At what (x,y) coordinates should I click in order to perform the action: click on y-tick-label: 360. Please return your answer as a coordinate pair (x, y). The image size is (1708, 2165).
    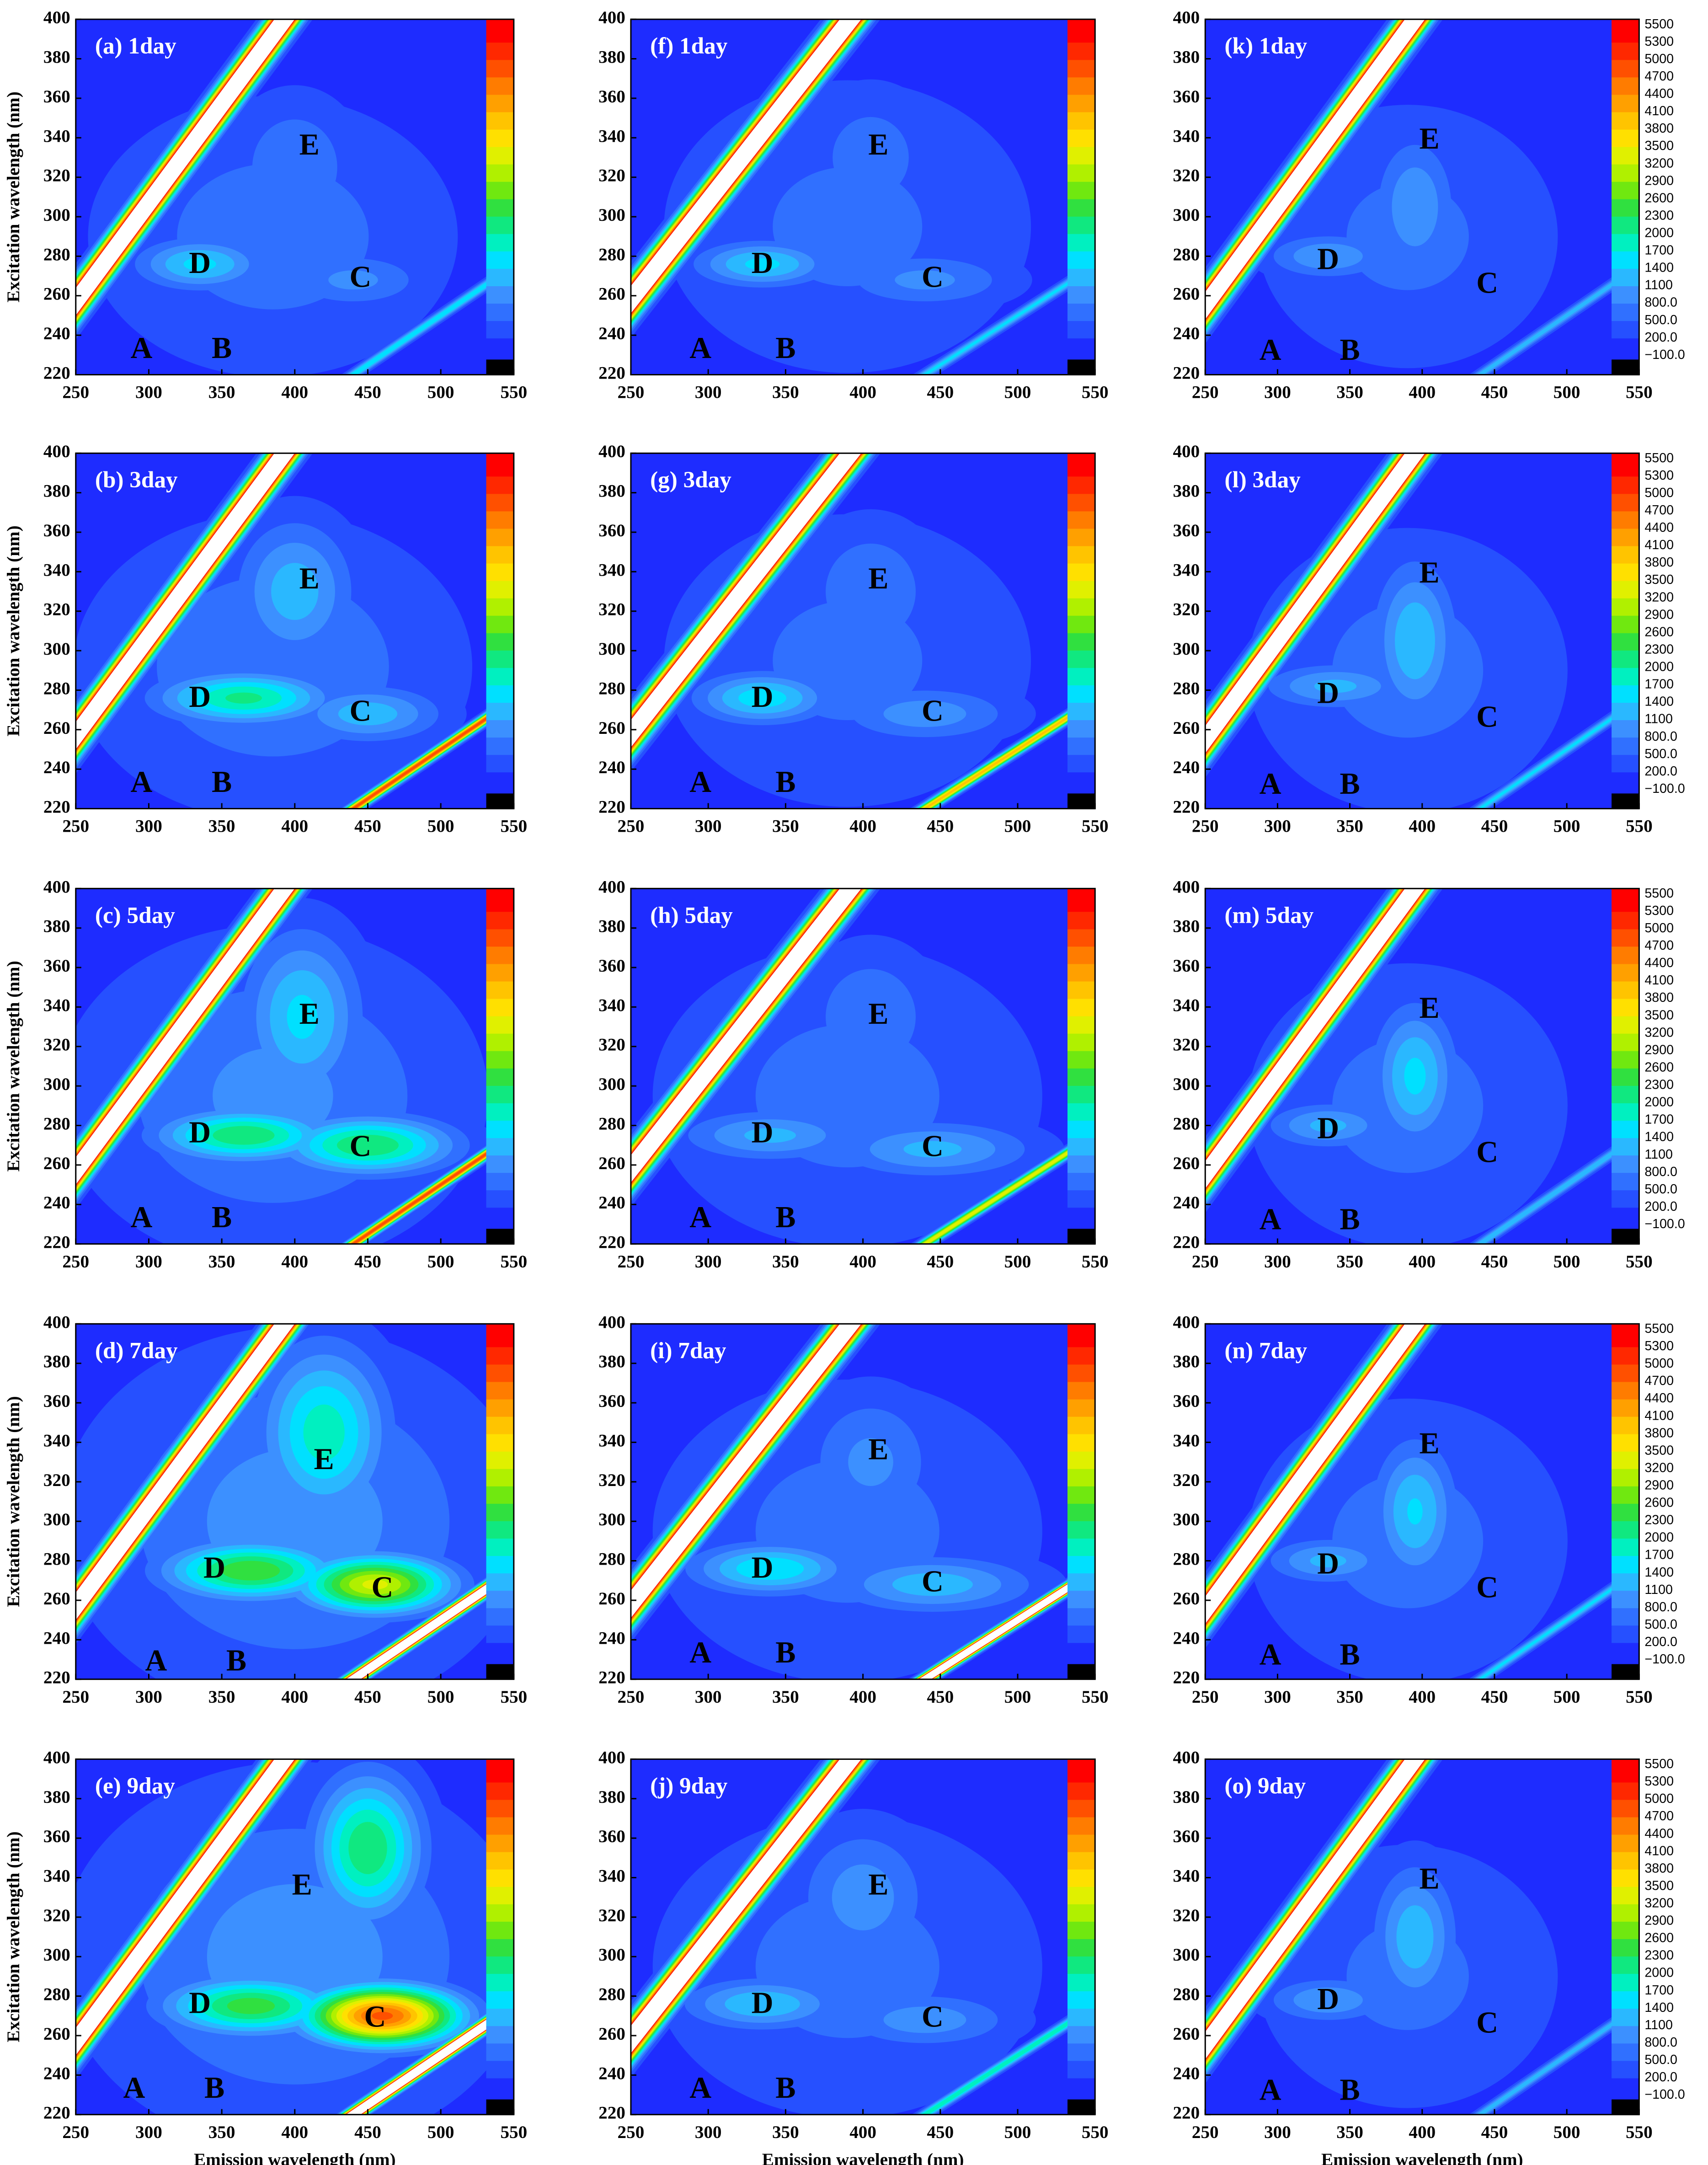
    Looking at the image, I should click on (57, 530).